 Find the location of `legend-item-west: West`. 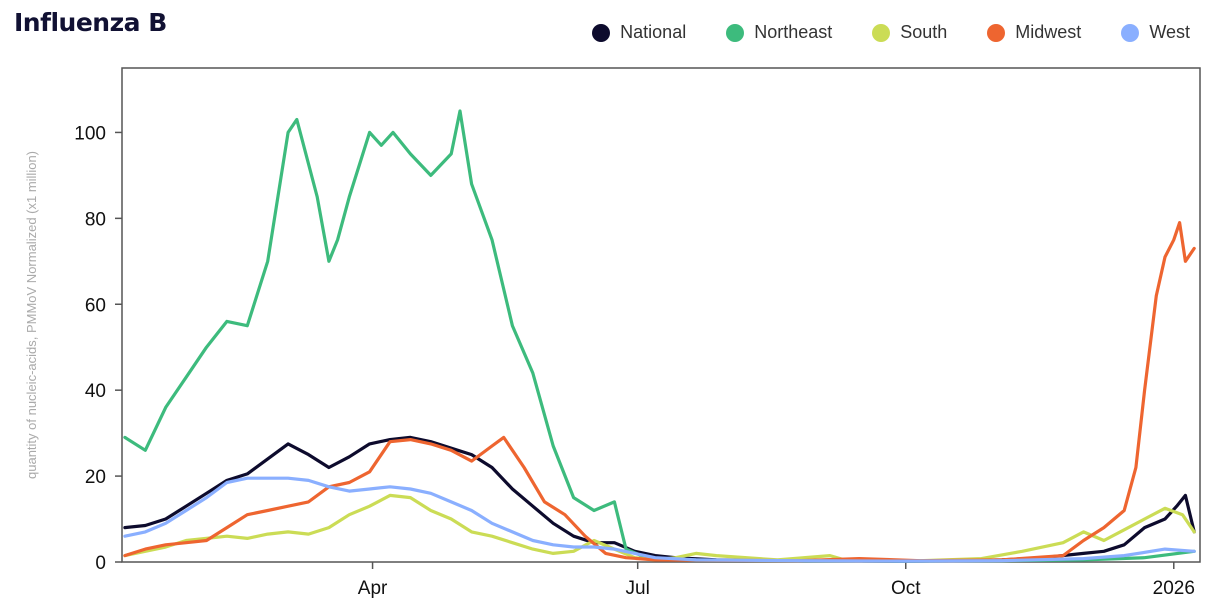

legend-item-west: West is located at coordinates (1155, 32).